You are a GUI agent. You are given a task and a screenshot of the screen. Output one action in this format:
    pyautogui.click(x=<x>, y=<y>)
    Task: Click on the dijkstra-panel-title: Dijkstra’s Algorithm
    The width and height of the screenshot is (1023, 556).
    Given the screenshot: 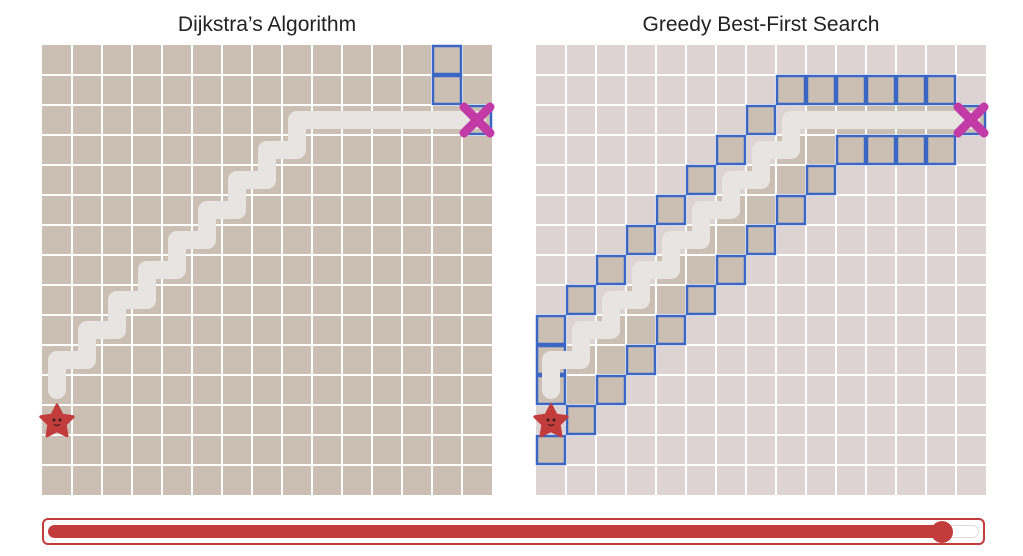 What is the action you would take?
    pyautogui.click(x=267, y=24)
    